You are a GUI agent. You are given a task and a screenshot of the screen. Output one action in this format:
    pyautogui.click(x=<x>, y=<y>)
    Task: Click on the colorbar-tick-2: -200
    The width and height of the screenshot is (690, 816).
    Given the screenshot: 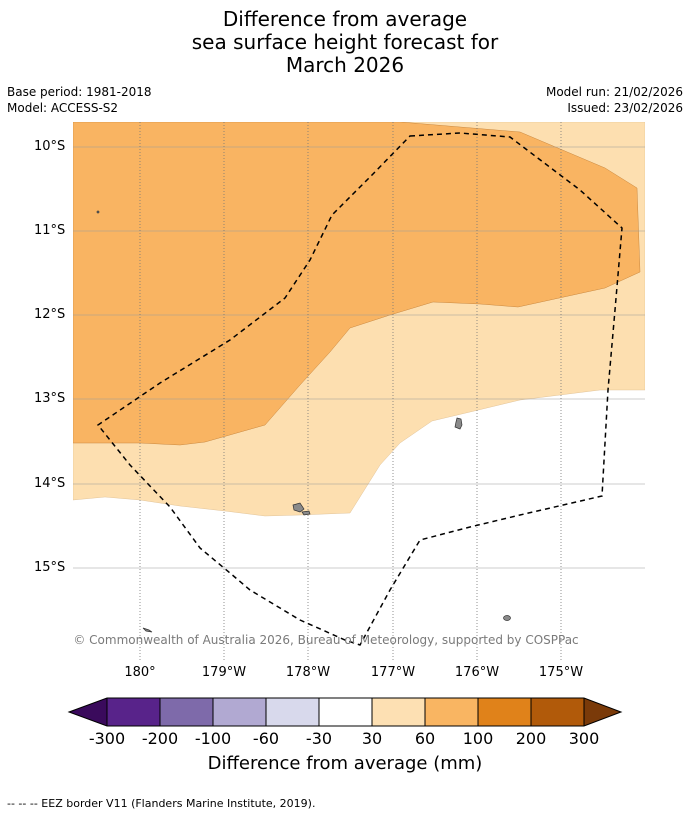 What is the action you would take?
    pyautogui.click(x=160, y=738)
    